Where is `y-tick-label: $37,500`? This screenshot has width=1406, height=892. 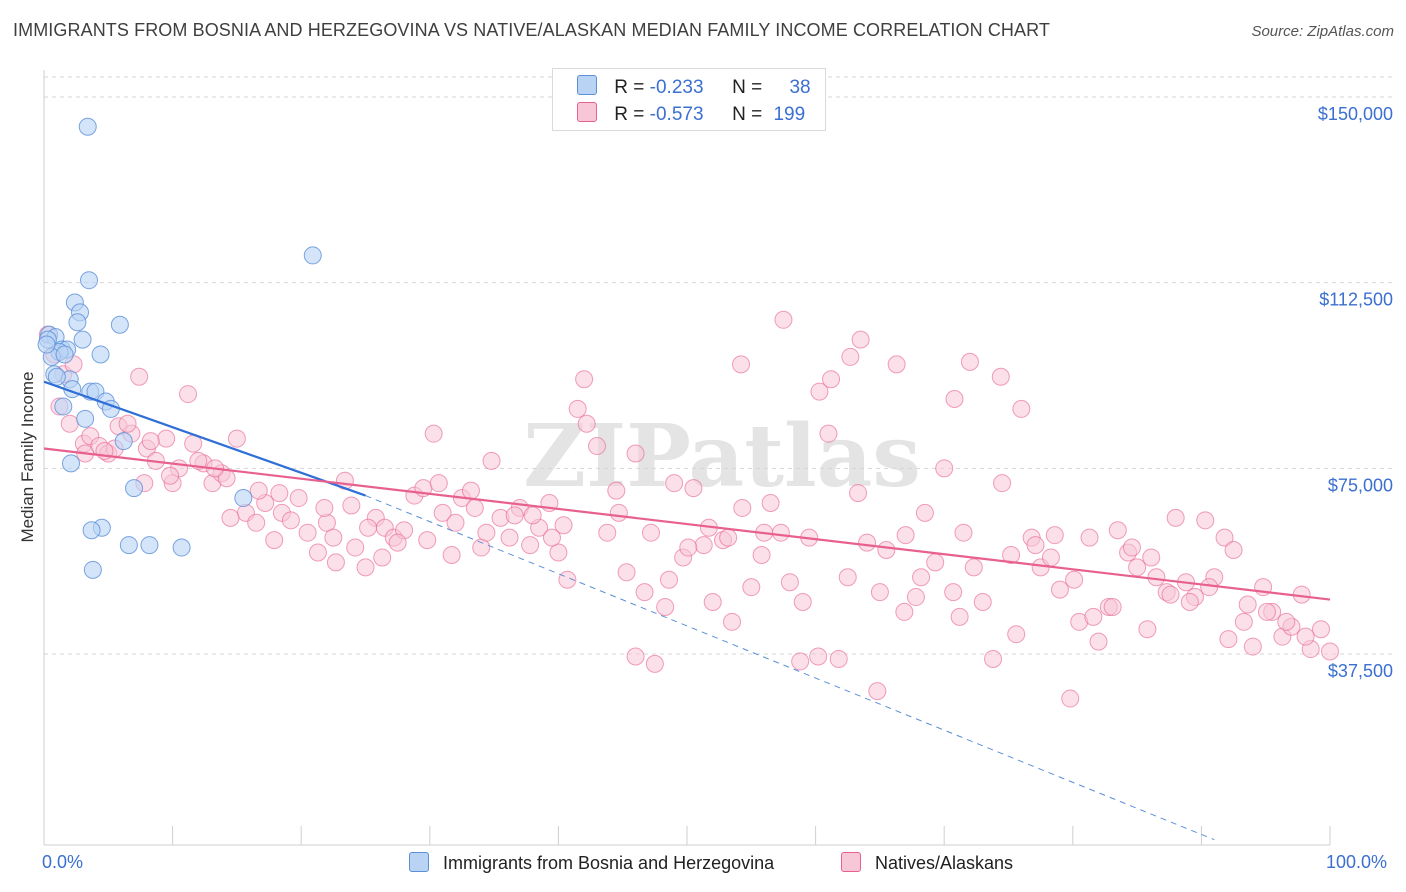
y-tick-label: $37,500 is located at coordinates (1360, 671).